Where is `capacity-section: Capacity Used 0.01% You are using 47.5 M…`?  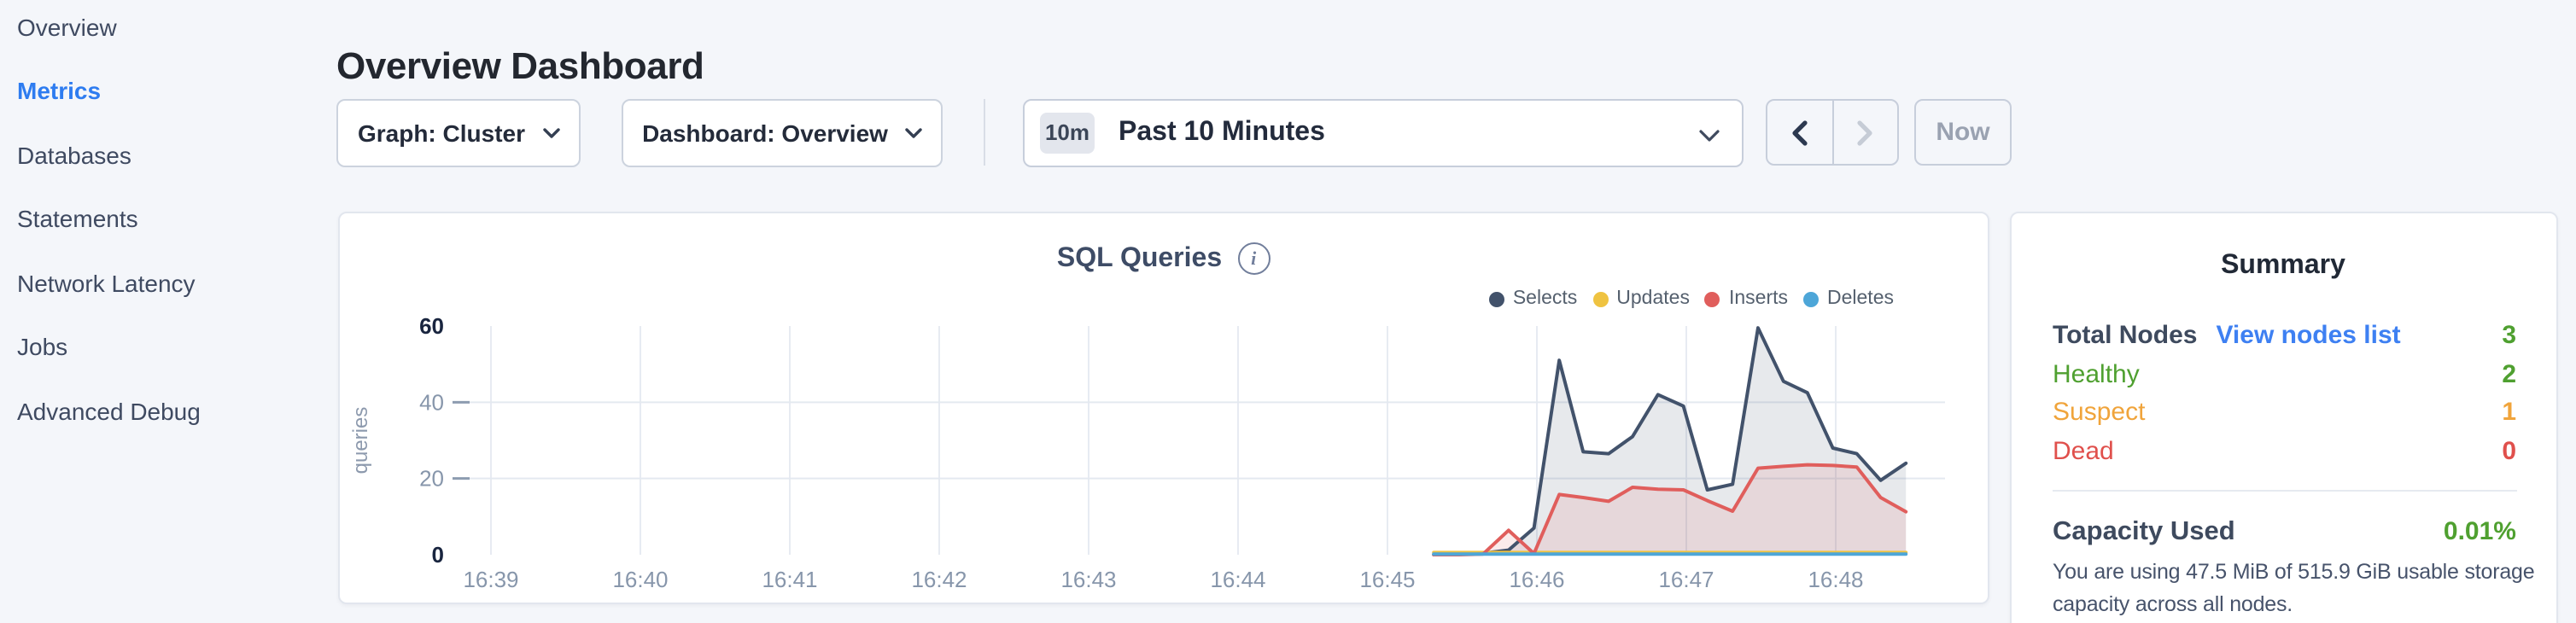 capacity-section: Capacity Used 0.01% You are using 47.5 M… is located at coordinates (2294, 569).